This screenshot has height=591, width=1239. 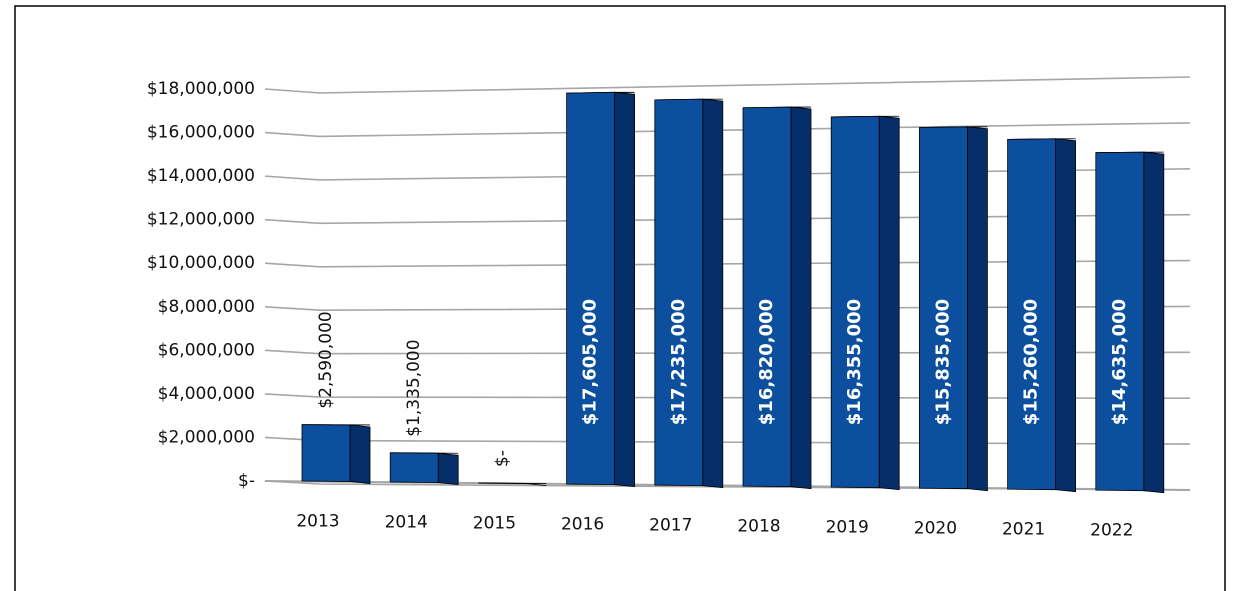 What do you see at coordinates (201, 89) in the screenshot?
I see `y-tick-label: $18,000,000` at bounding box center [201, 89].